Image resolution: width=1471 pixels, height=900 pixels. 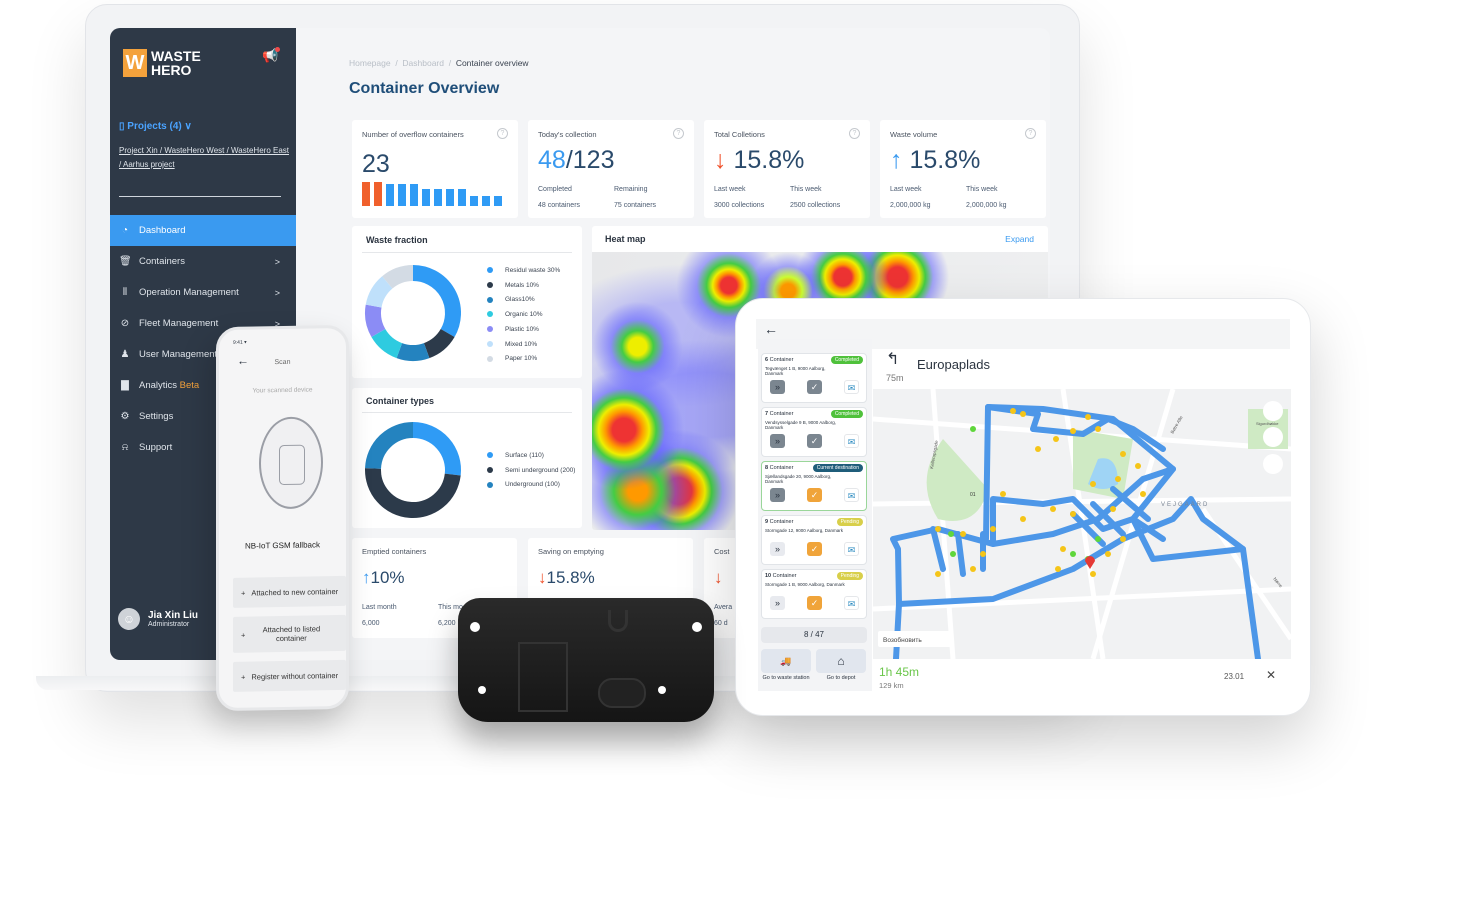 I want to click on street-label: Nørre, so click(x=1278, y=582).